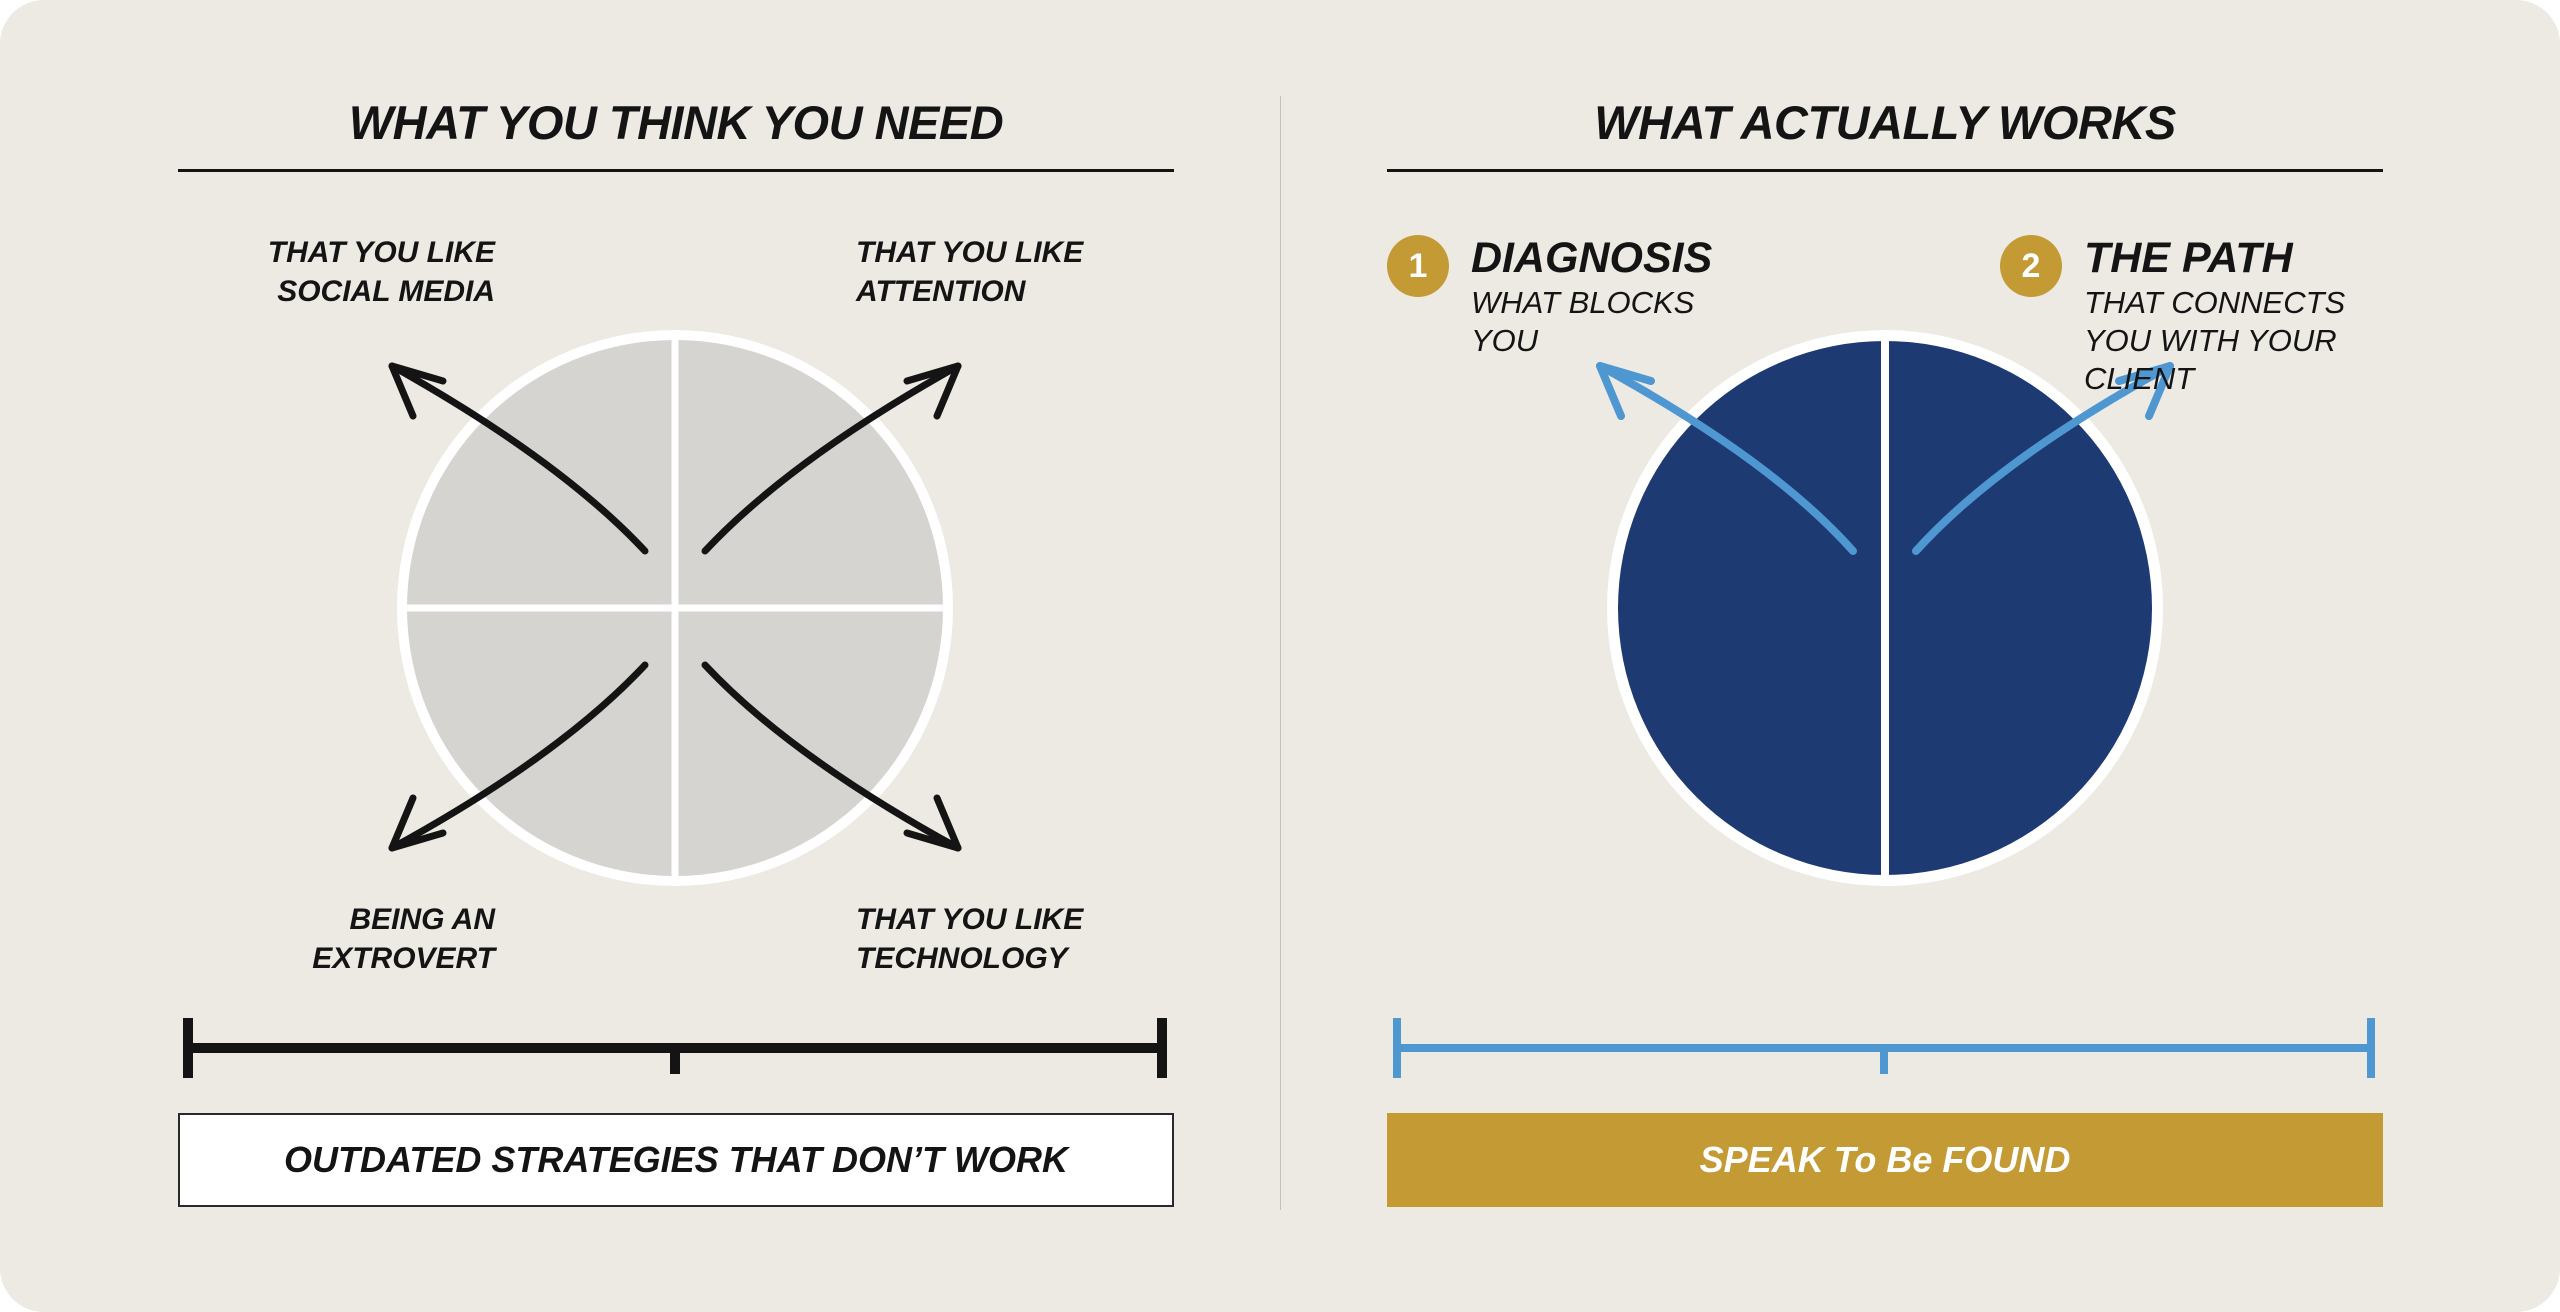  What do you see at coordinates (675, 608) in the screenshot?
I see `quadrant-circle` at bounding box center [675, 608].